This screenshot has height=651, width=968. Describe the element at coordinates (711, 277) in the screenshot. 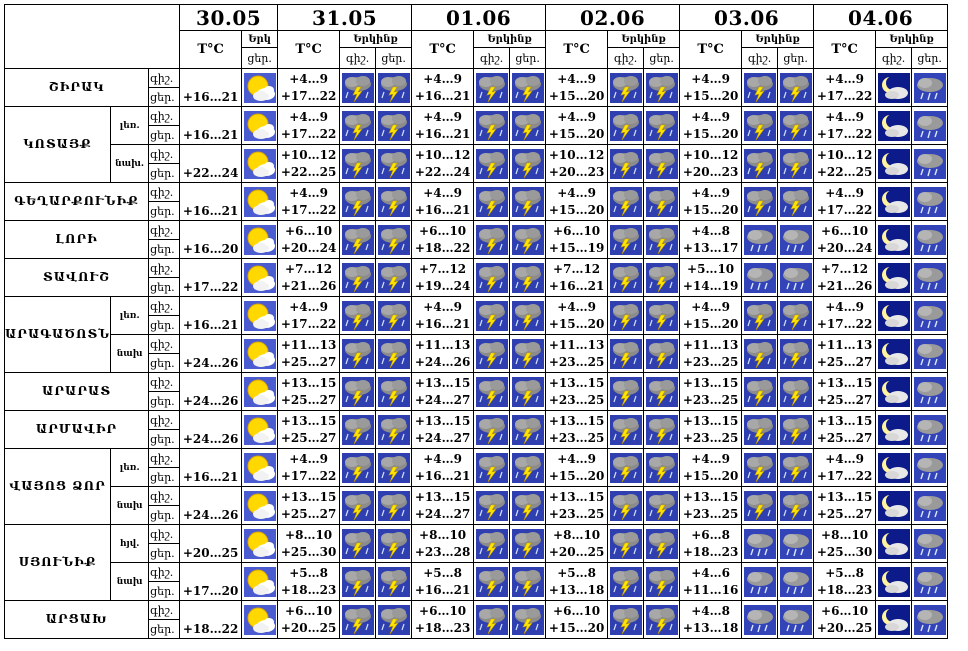

I see `temperature-cell: +5…10 +14…19` at that location.